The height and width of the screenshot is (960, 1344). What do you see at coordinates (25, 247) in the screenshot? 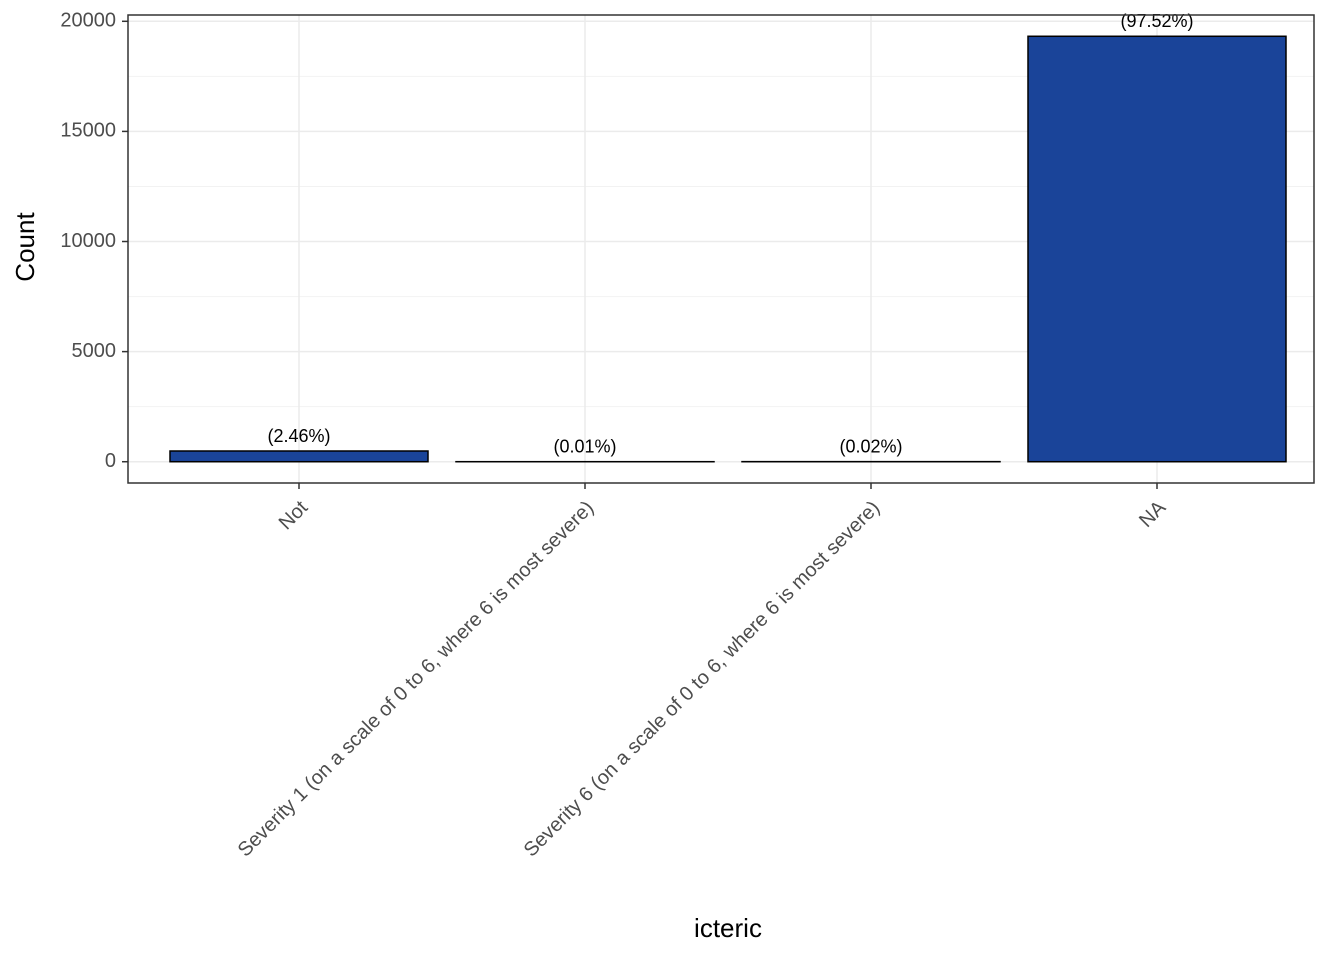
I see `y-axis-title: Count` at bounding box center [25, 247].